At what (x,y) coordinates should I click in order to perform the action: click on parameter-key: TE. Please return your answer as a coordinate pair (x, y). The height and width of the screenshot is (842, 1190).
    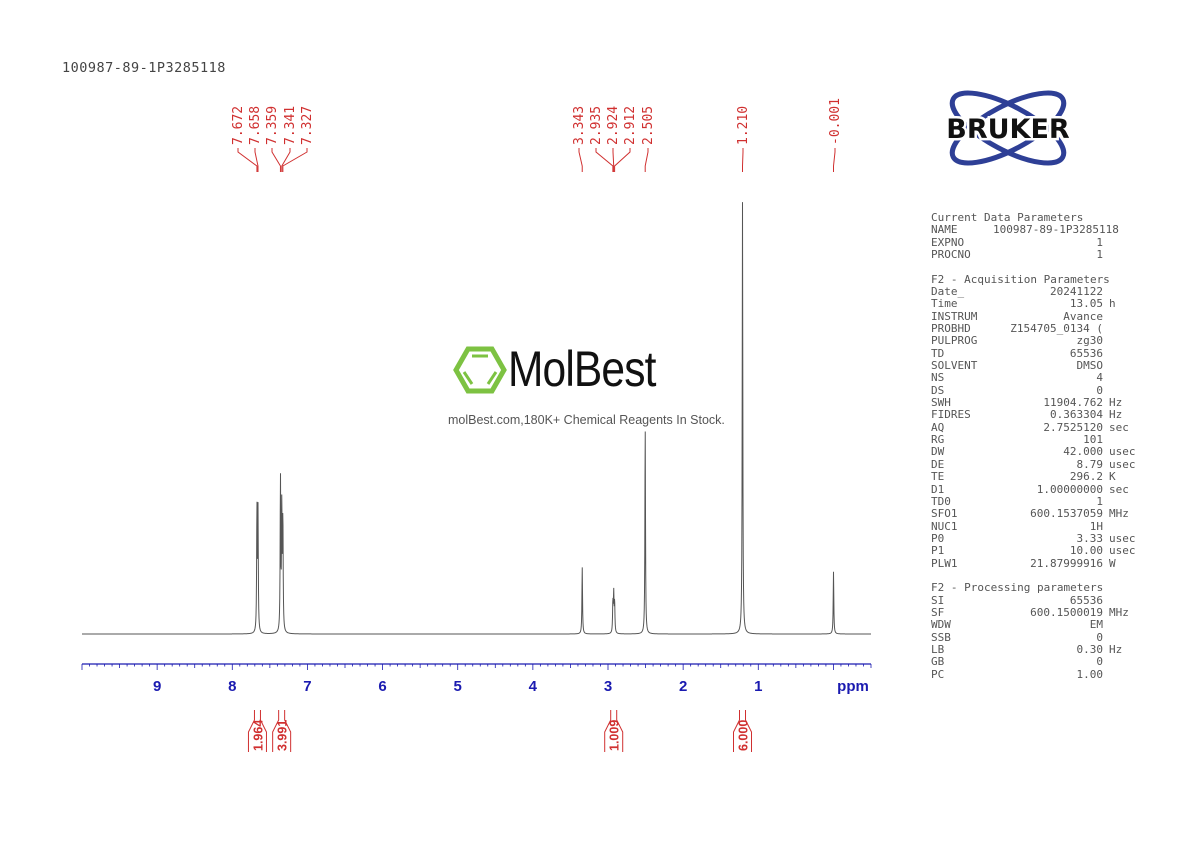
    Looking at the image, I should click on (938, 477).